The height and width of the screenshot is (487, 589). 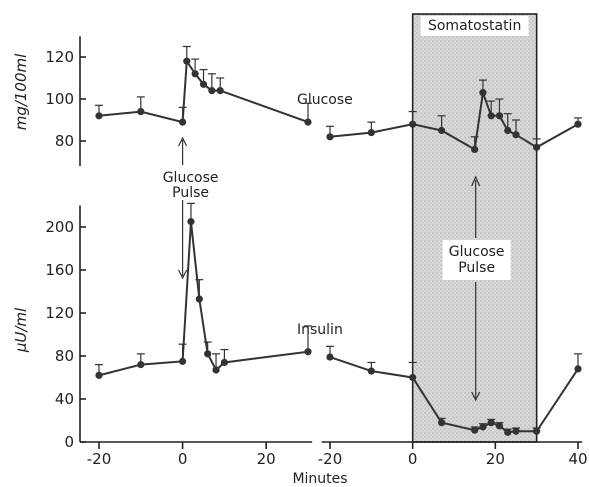 I want to click on x-axis-label: Minutes, so click(x=319, y=479).